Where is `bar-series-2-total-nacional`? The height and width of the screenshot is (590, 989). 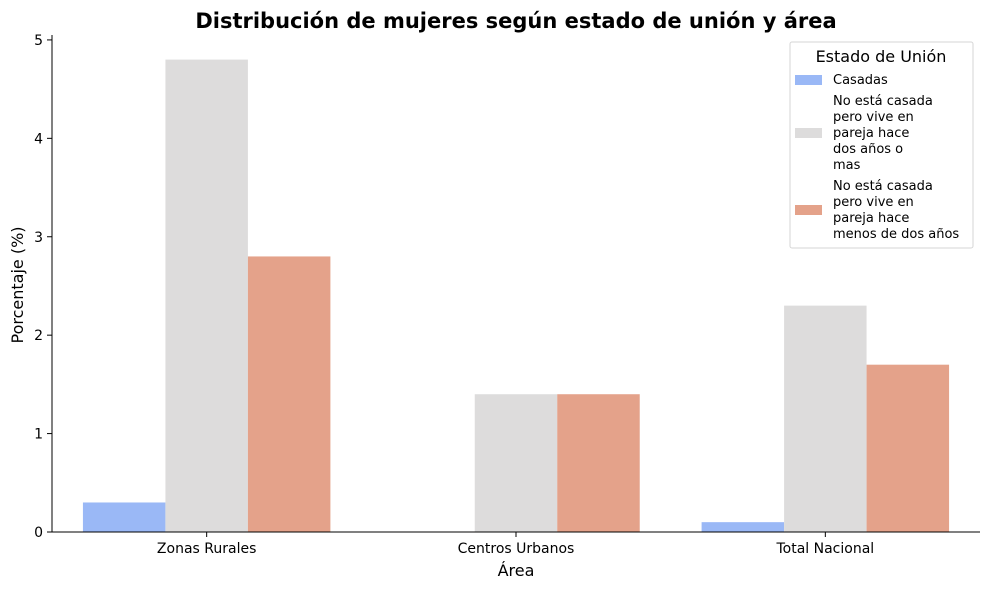 bar-series-2-total-nacional is located at coordinates (825, 418).